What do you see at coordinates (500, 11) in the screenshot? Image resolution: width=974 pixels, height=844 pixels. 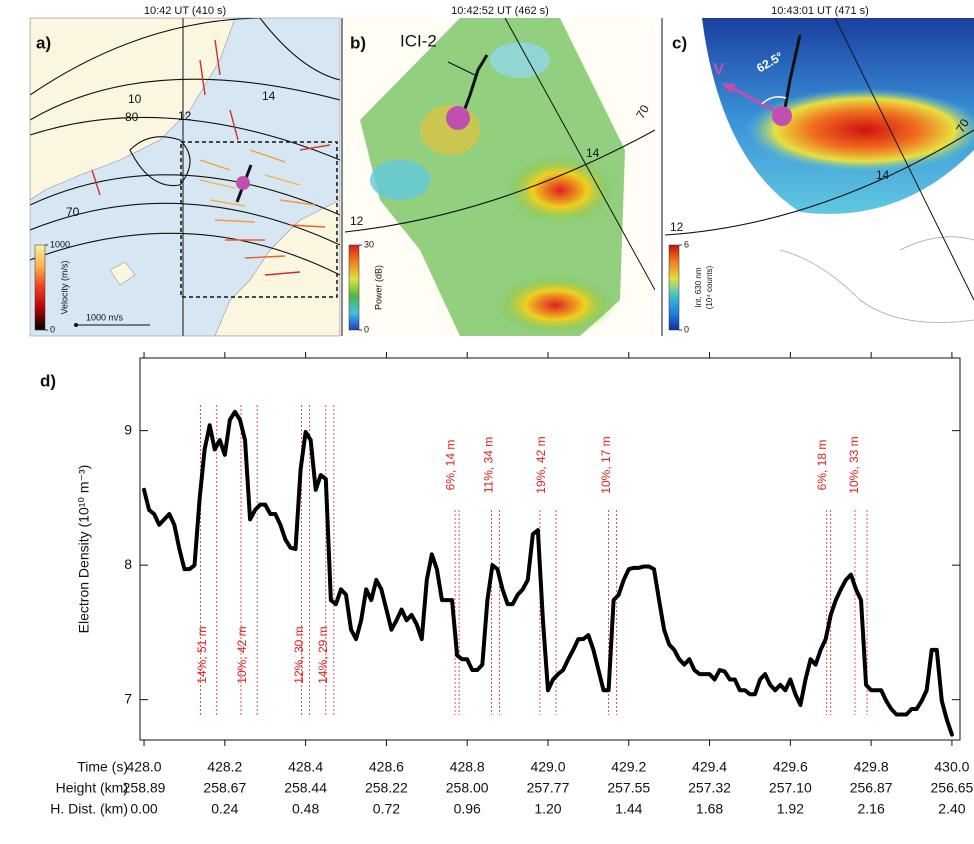 I see `panel-title: 10:42:52 UT (462 s)` at bounding box center [500, 11].